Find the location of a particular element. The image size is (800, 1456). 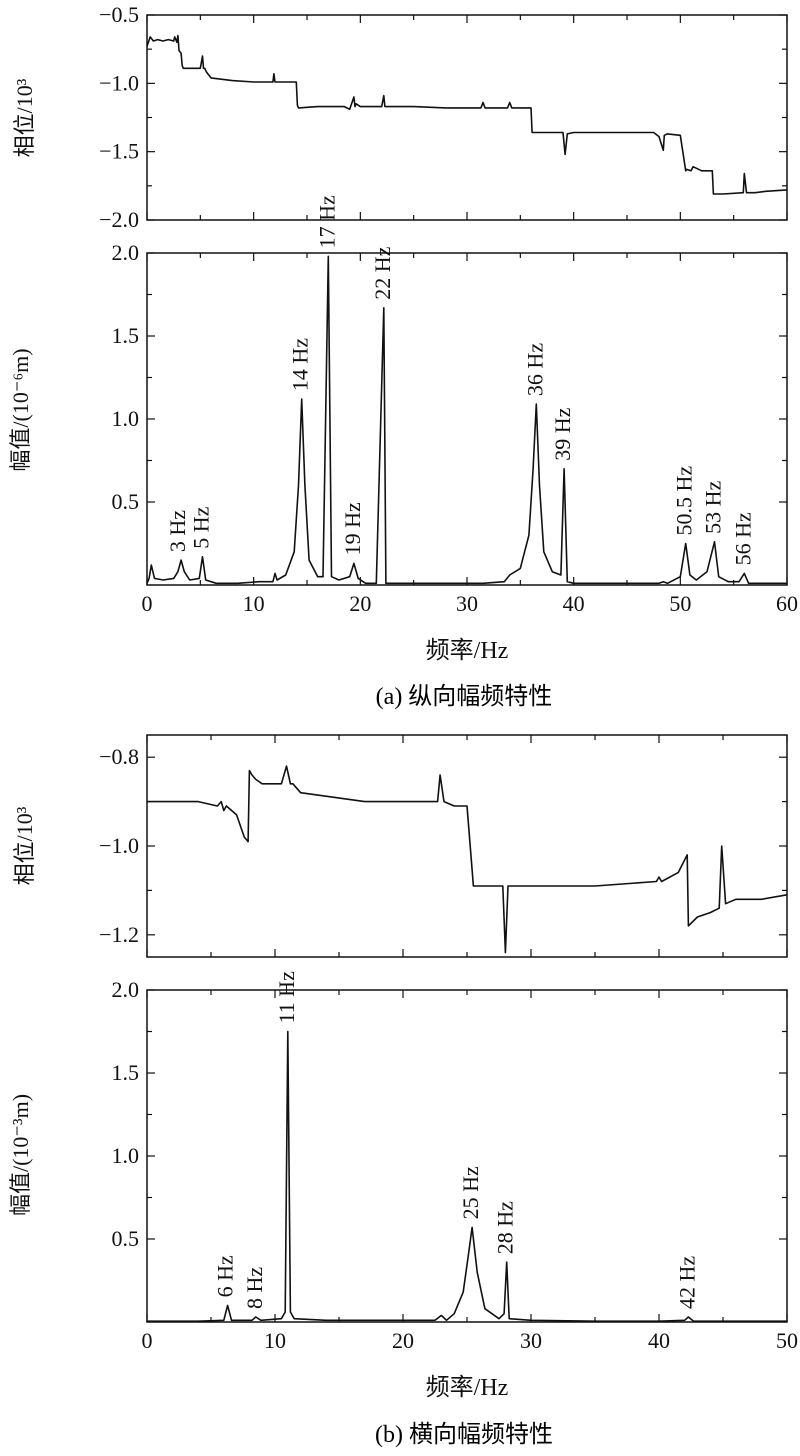

peak-label: 19 Hz is located at coordinates (352, 528).